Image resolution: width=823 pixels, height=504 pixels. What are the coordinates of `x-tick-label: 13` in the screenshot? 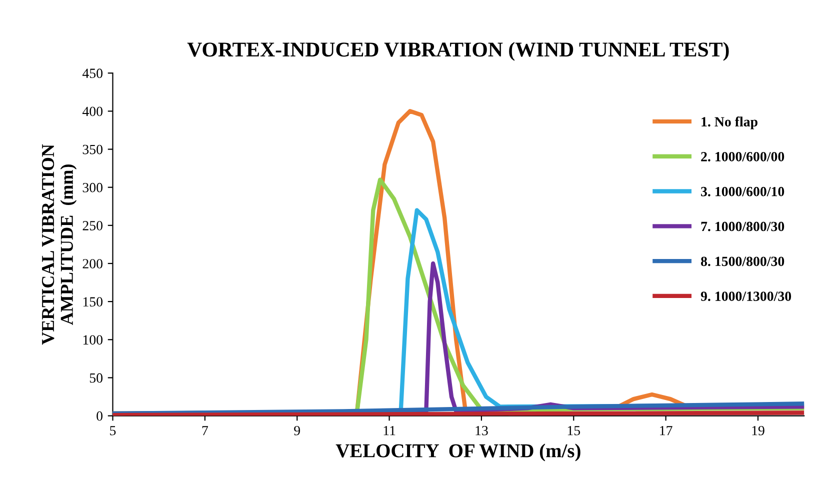 It's located at (482, 431).